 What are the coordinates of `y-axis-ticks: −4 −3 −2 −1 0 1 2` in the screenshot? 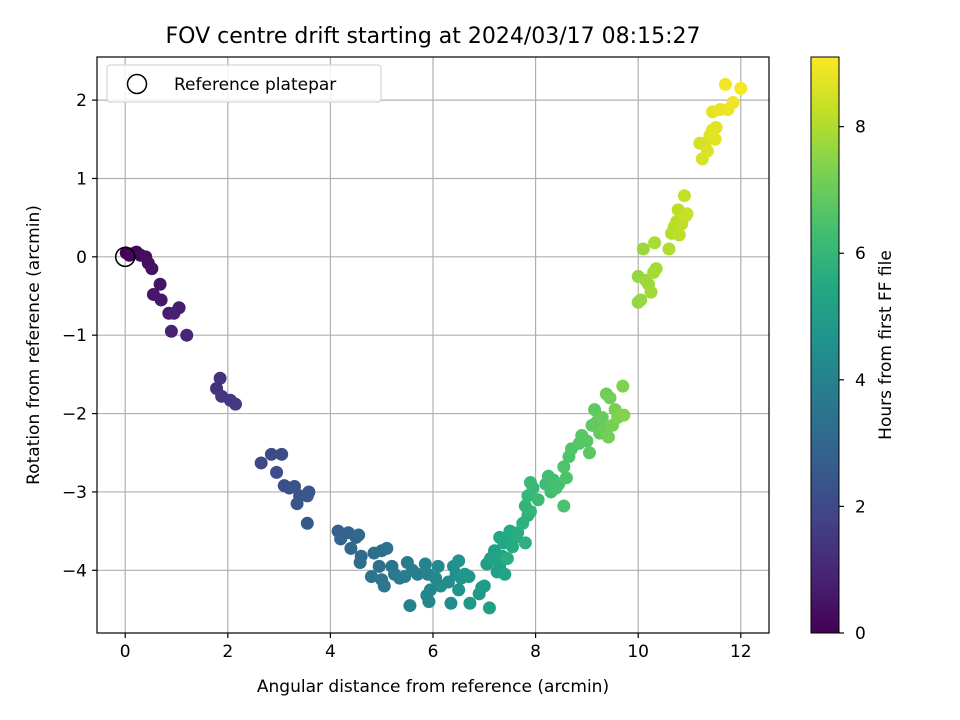 It's located at (79, 336).